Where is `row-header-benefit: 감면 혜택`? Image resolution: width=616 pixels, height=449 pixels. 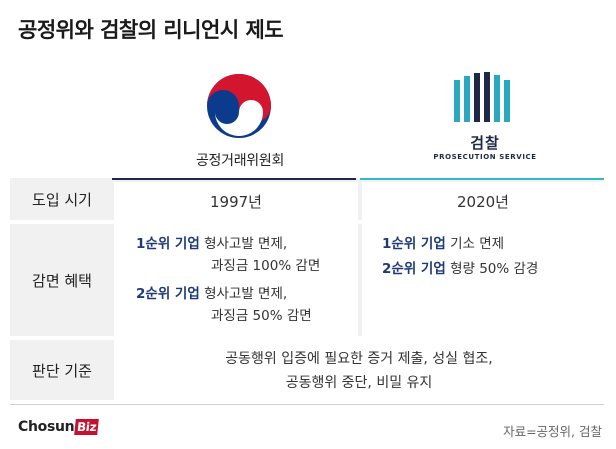
row-header-benefit: 감면 혜택 is located at coordinates (62, 280).